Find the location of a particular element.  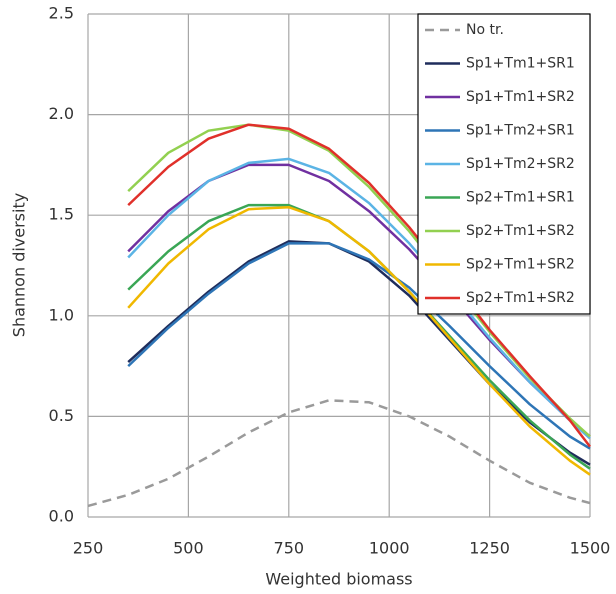

x-axis-title: Weighted biomass is located at coordinates (338, 579).